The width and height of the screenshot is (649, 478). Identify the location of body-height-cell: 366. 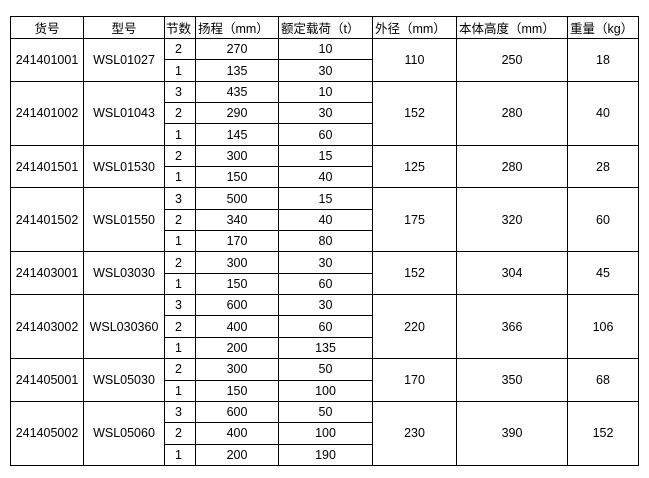
(512, 327).